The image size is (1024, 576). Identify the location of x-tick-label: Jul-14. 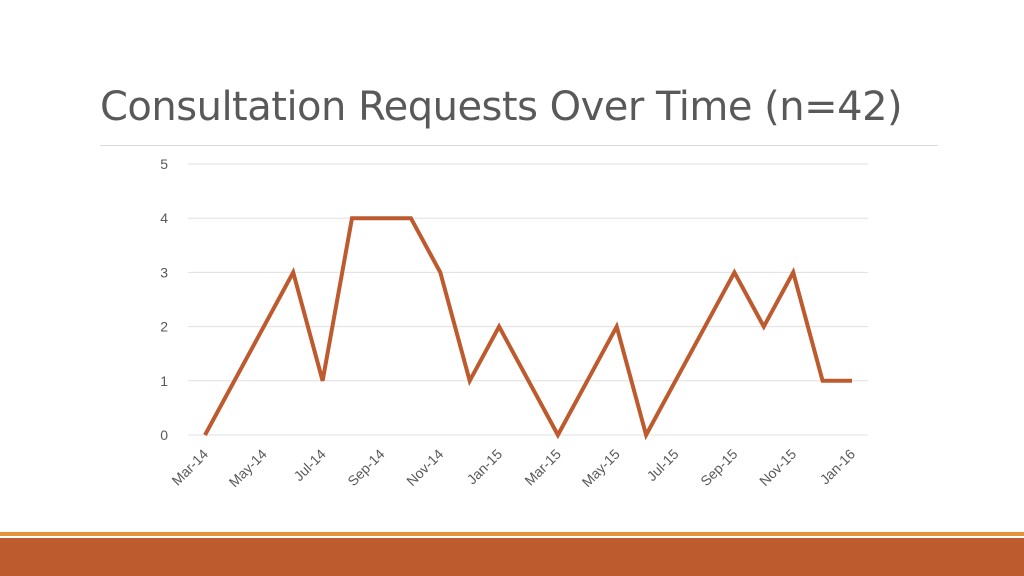
(309, 465).